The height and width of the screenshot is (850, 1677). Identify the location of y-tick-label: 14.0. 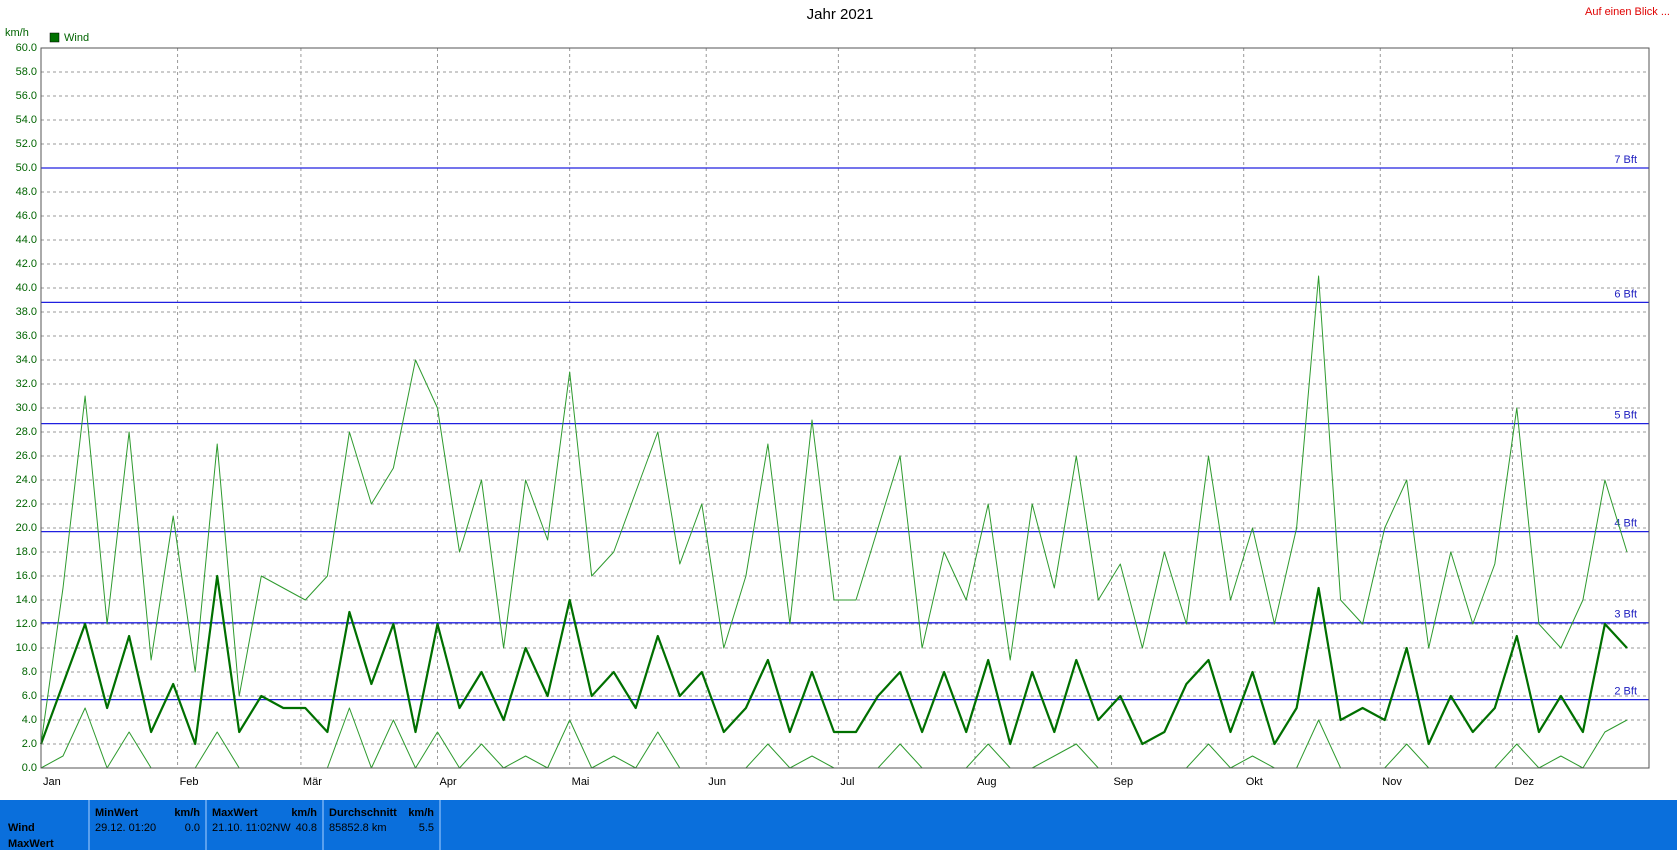
(26, 600).